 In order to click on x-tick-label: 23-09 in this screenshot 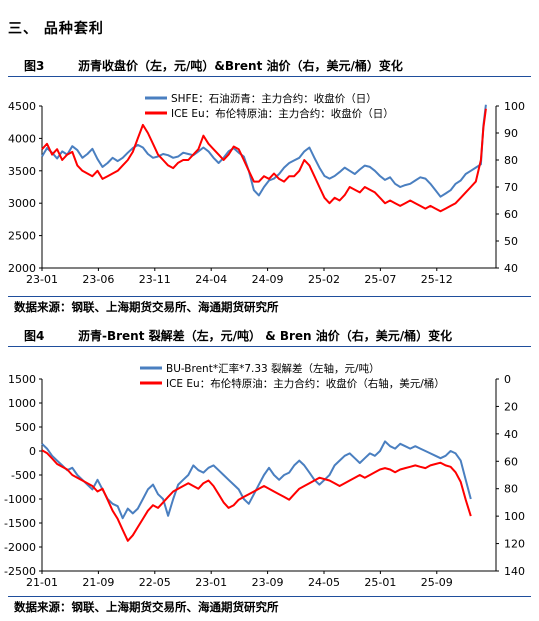, I will do `click(268, 582)`.